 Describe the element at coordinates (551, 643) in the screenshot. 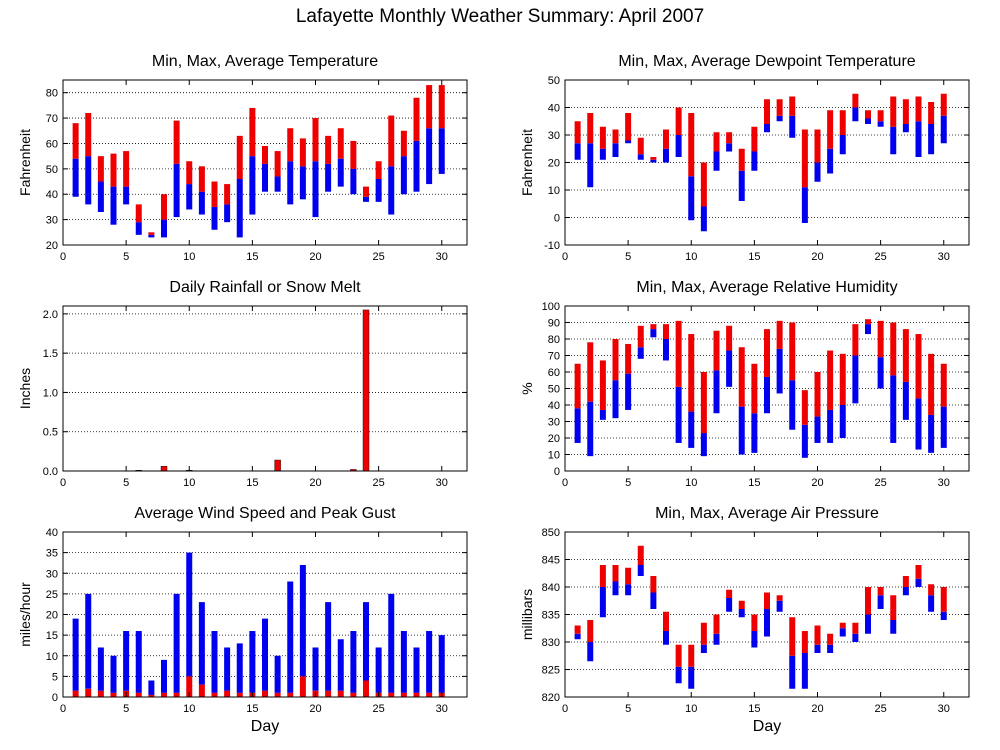

I see `y-tick-label: 830` at that location.